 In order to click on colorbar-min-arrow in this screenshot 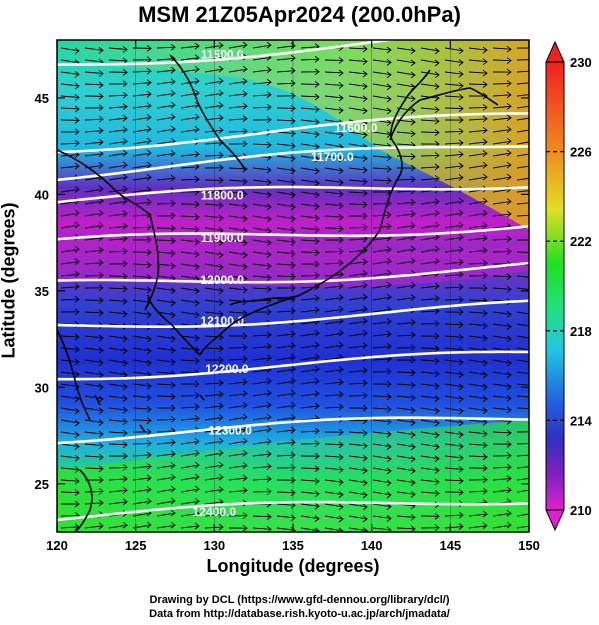, I will do `click(555, 520)`.